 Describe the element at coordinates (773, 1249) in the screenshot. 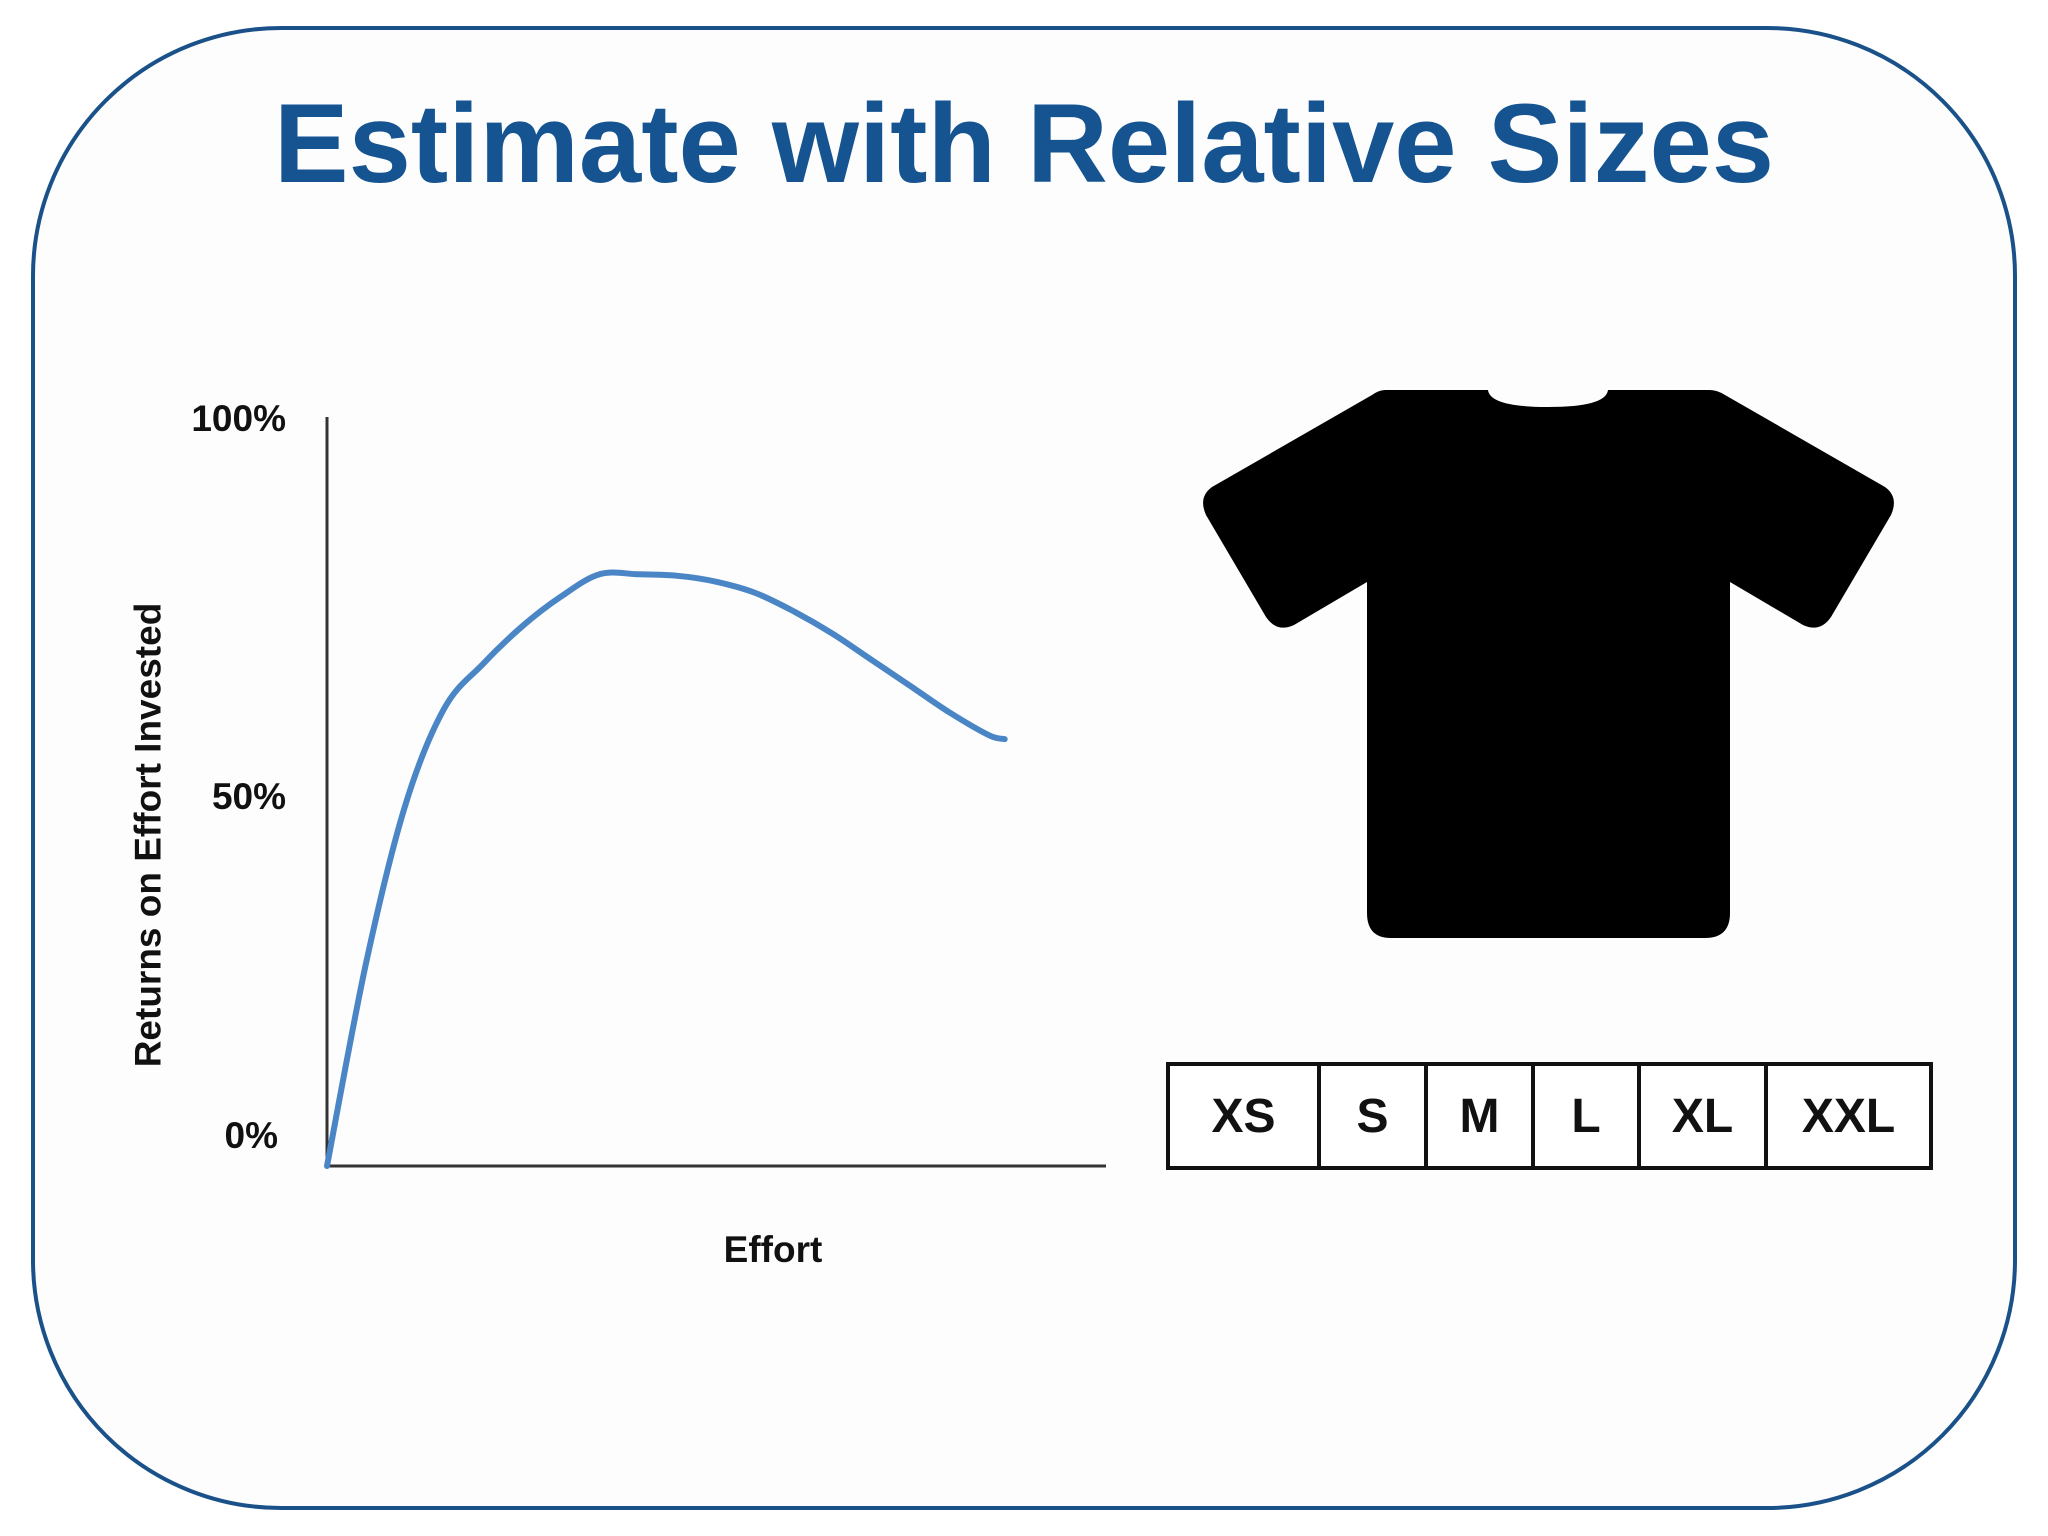

I see `x-axis-label: Effort` at that location.